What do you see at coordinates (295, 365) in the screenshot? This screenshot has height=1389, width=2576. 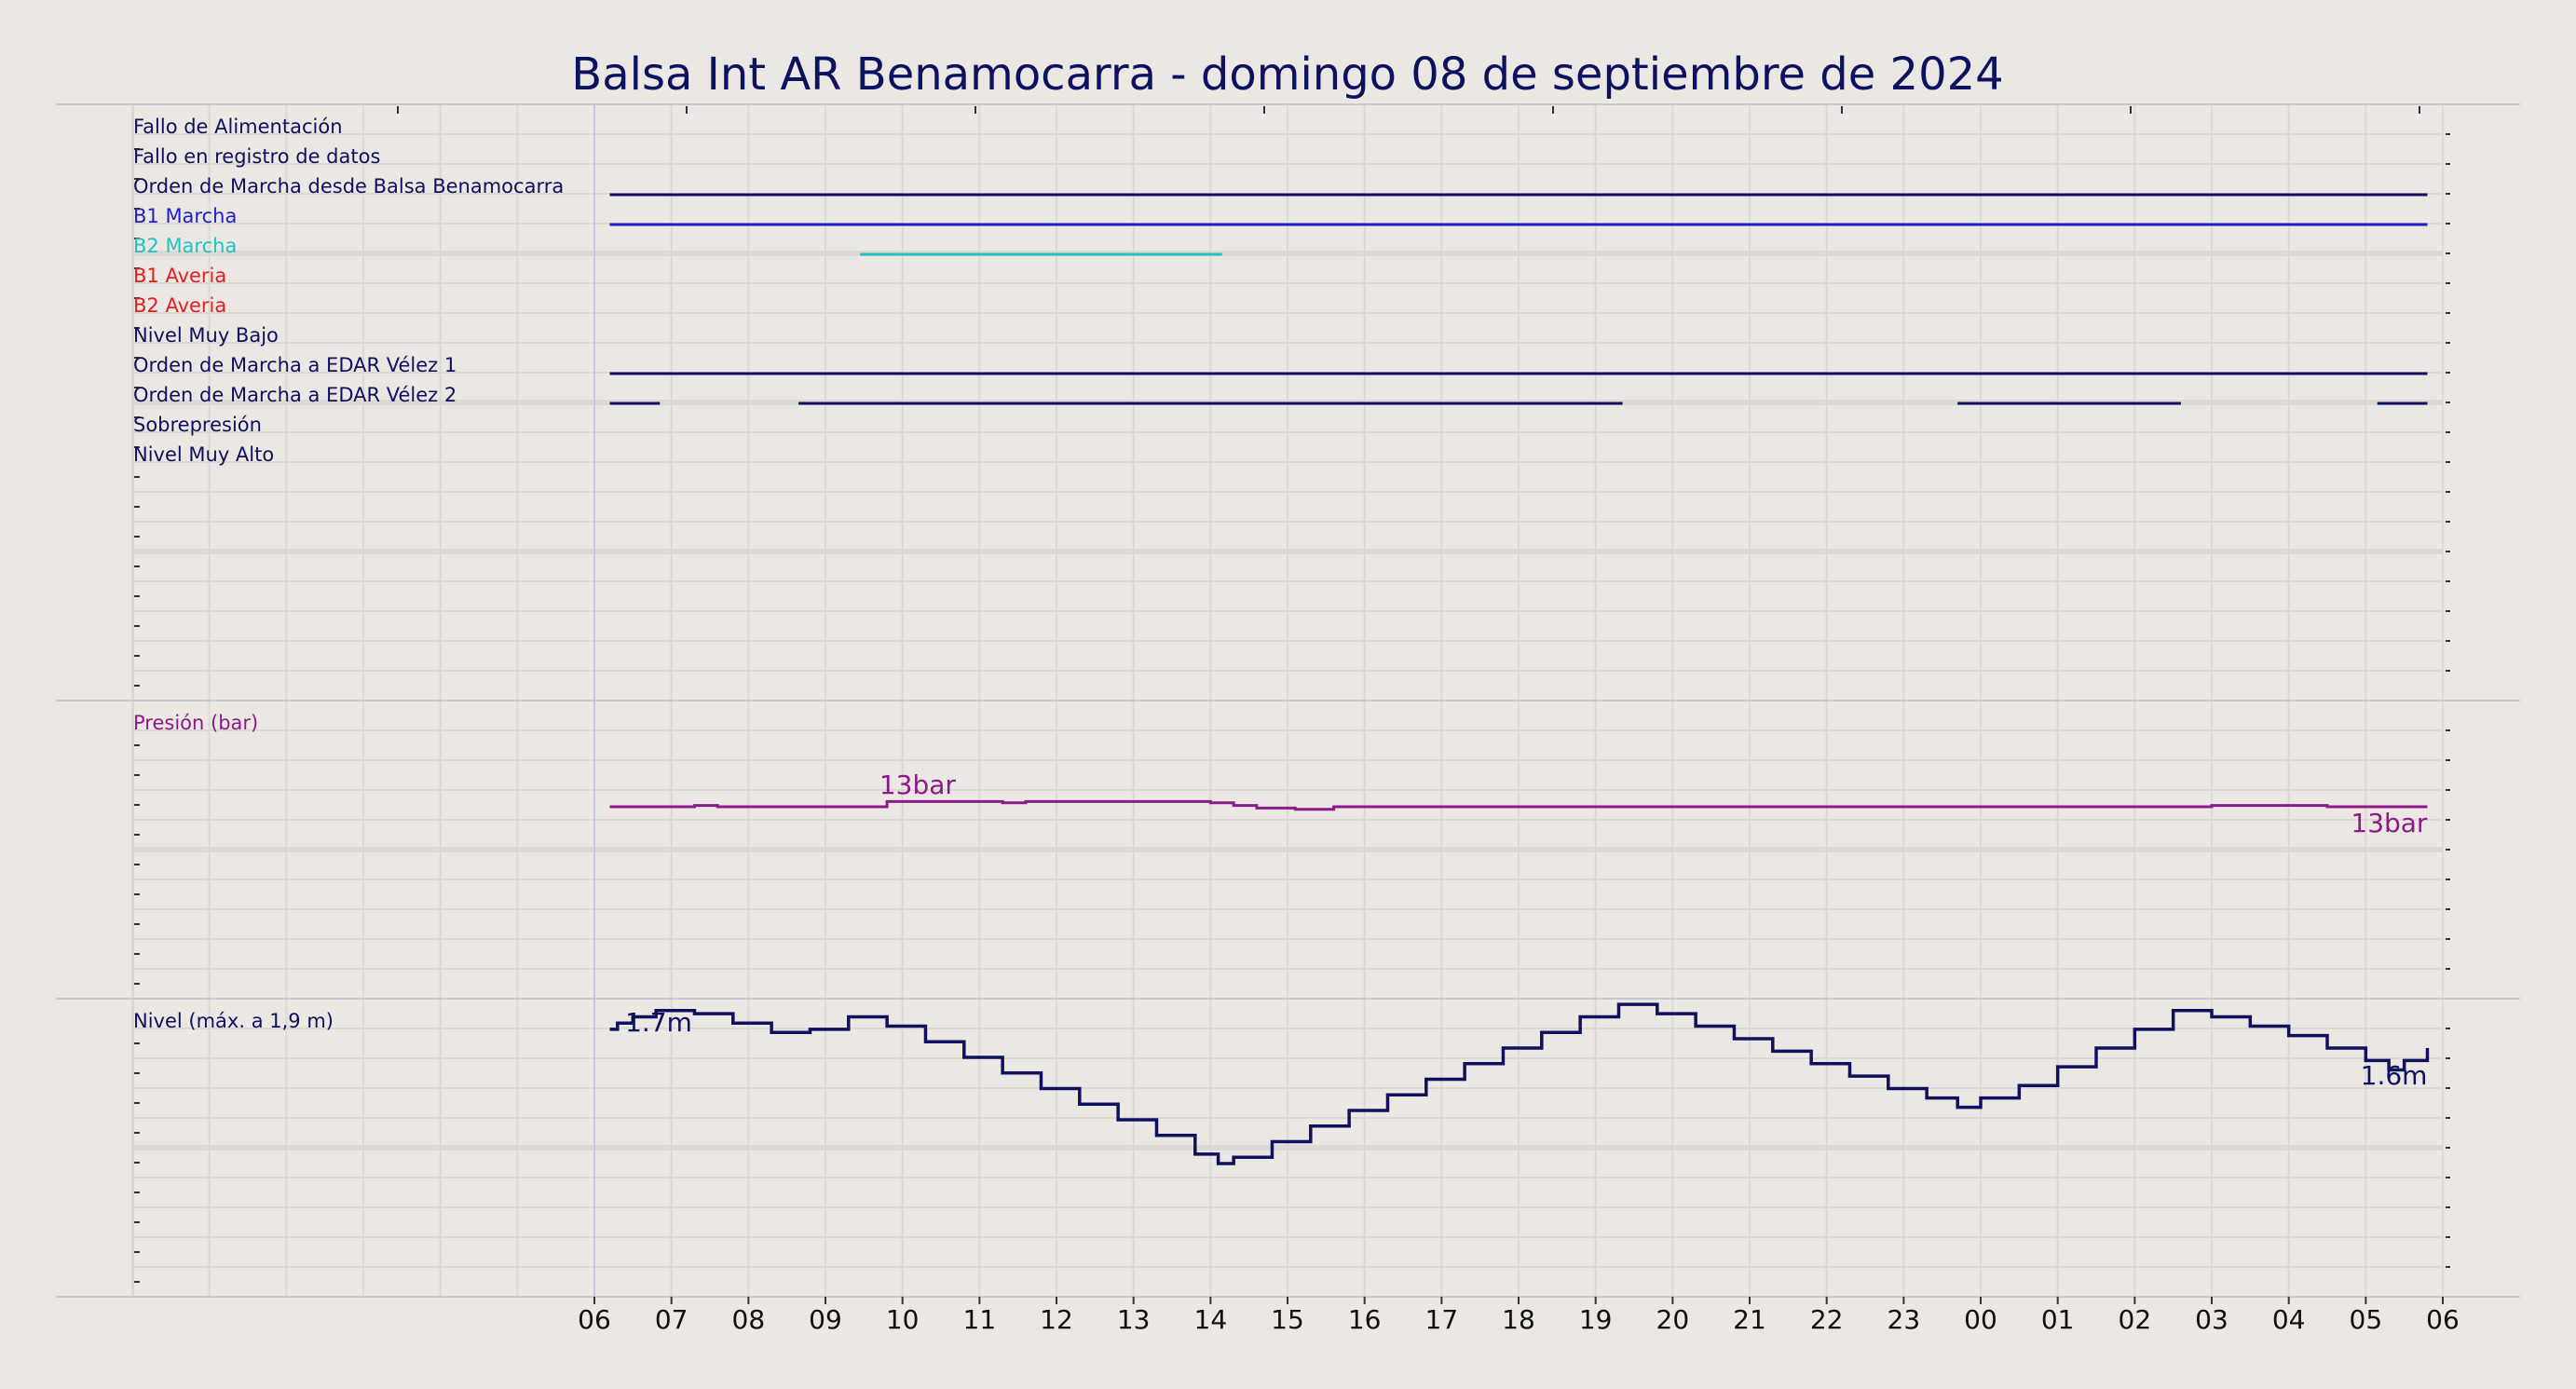 I see `state-label: Orden de Marcha a EDAR Vélez 1` at bounding box center [295, 365].